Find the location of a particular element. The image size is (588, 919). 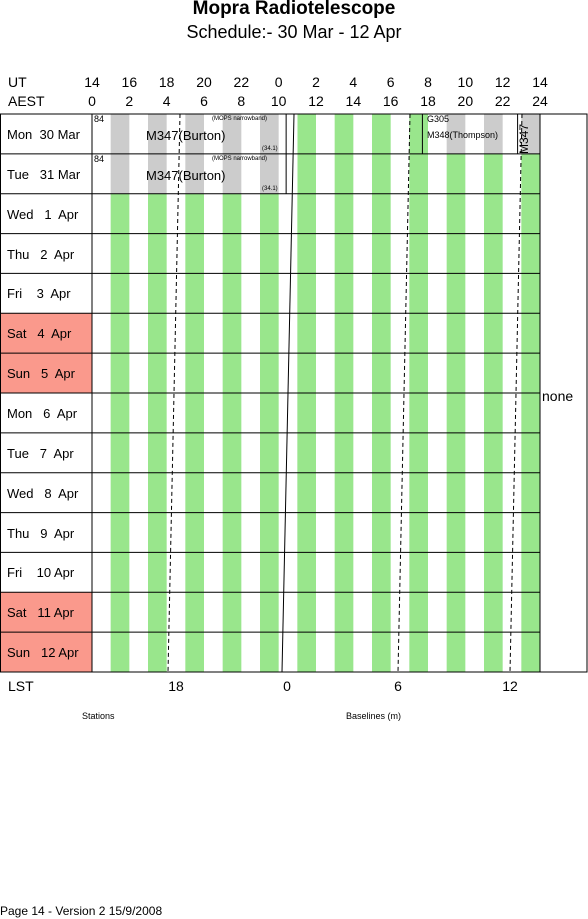

lst-label: LST is located at coordinates (21, 686).